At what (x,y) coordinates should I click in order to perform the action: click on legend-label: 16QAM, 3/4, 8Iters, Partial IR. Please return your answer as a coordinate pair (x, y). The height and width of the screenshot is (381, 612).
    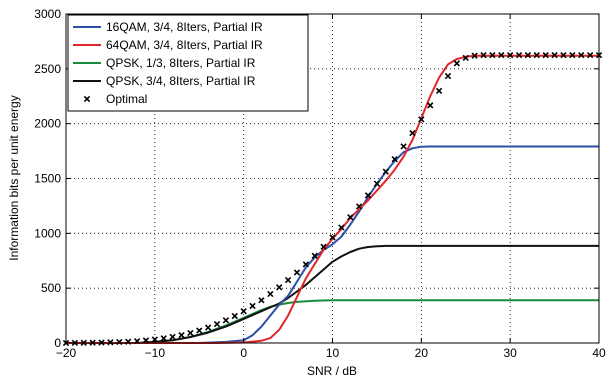
    Looking at the image, I should click on (184, 27).